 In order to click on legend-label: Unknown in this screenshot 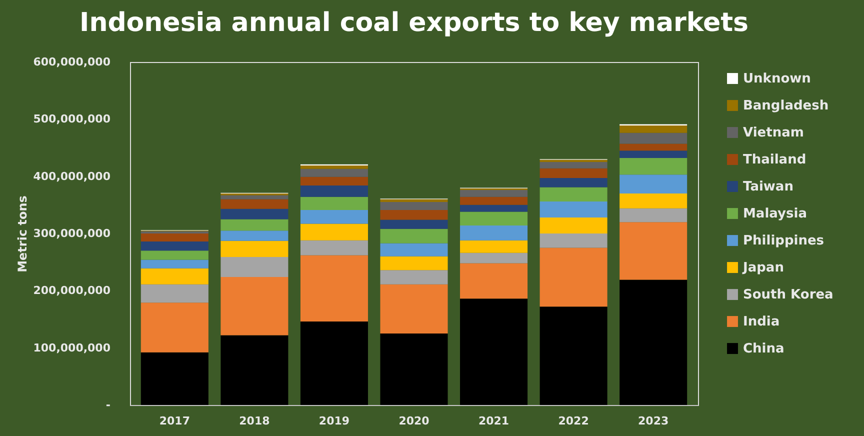, I will do `click(777, 79)`.